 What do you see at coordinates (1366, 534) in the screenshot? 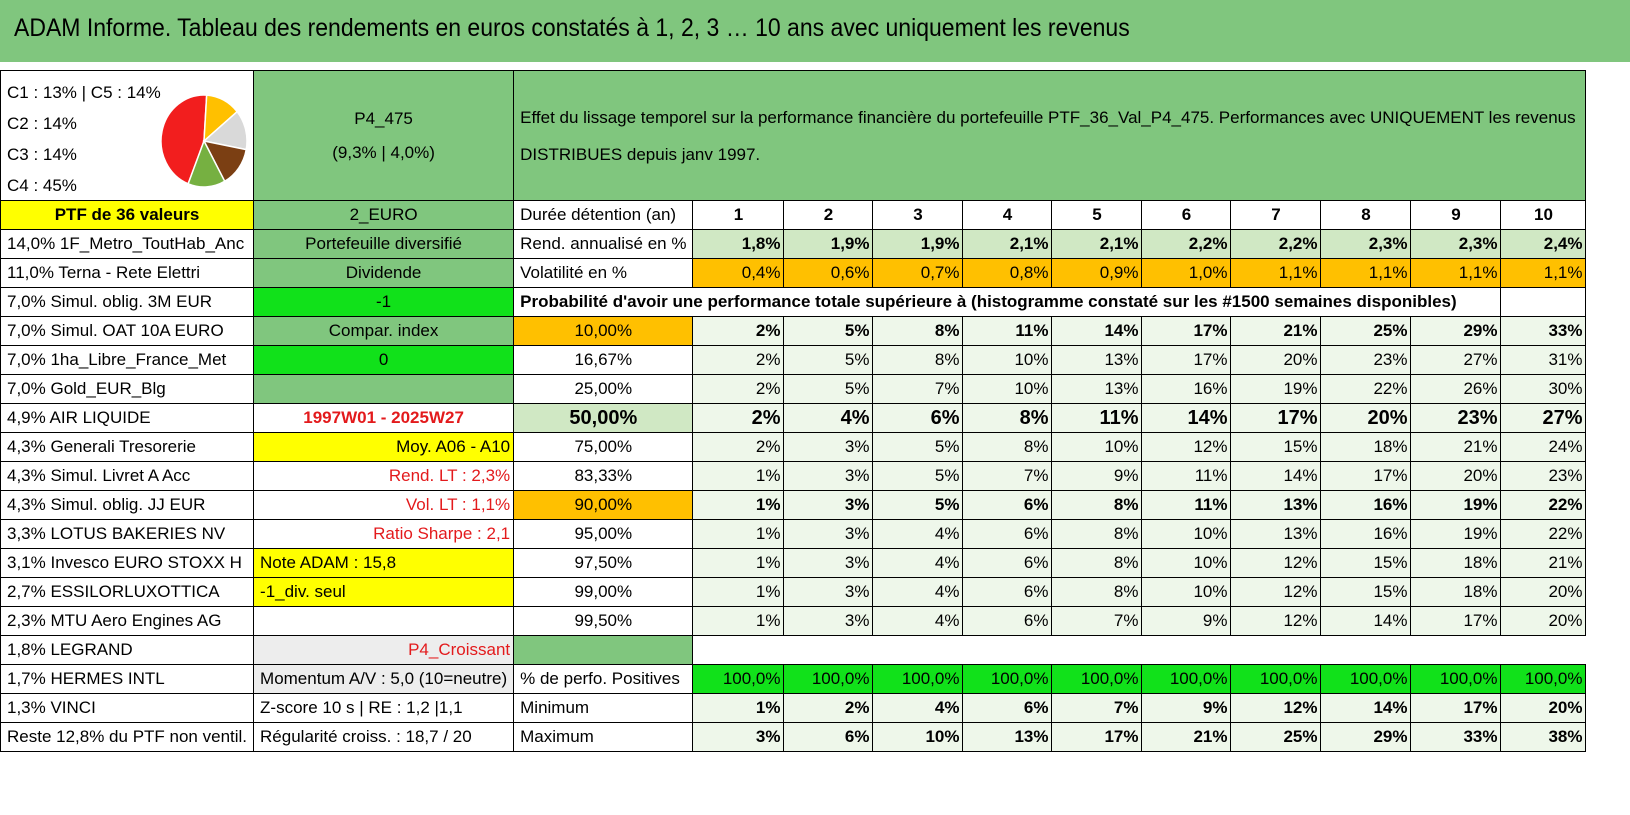
I see `prob-value: 16%` at bounding box center [1366, 534].